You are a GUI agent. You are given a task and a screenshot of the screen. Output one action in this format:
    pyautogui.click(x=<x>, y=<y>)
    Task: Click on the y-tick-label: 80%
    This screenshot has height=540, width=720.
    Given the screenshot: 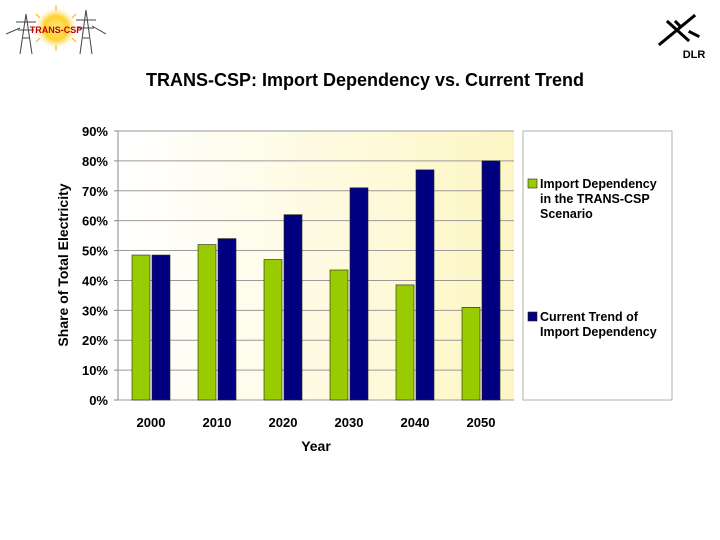 What is the action you would take?
    pyautogui.click(x=95, y=161)
    